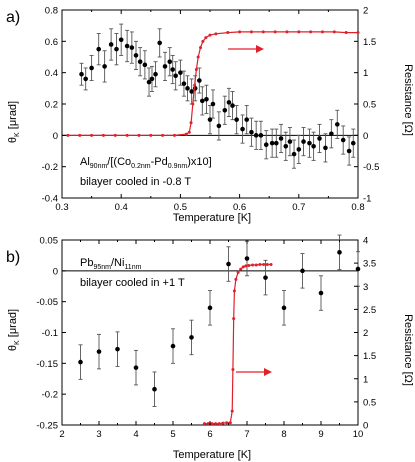 The width and height of the screenshot is (415, 462). Describe the element at coordinates (135, 182) in the screenshot. I see `panel-a-cooling-label: bilayer cooled in -0.8 T` at that location.